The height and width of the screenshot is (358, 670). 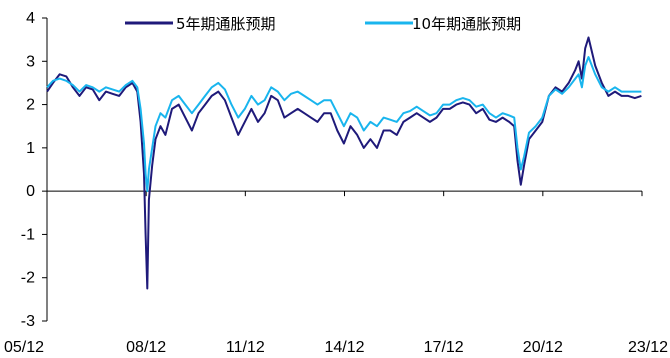 What do you see at coordinates (444, 347) in the screenshot?
I see `x-tick-label: 17/12` at bounding box center [444, 347].